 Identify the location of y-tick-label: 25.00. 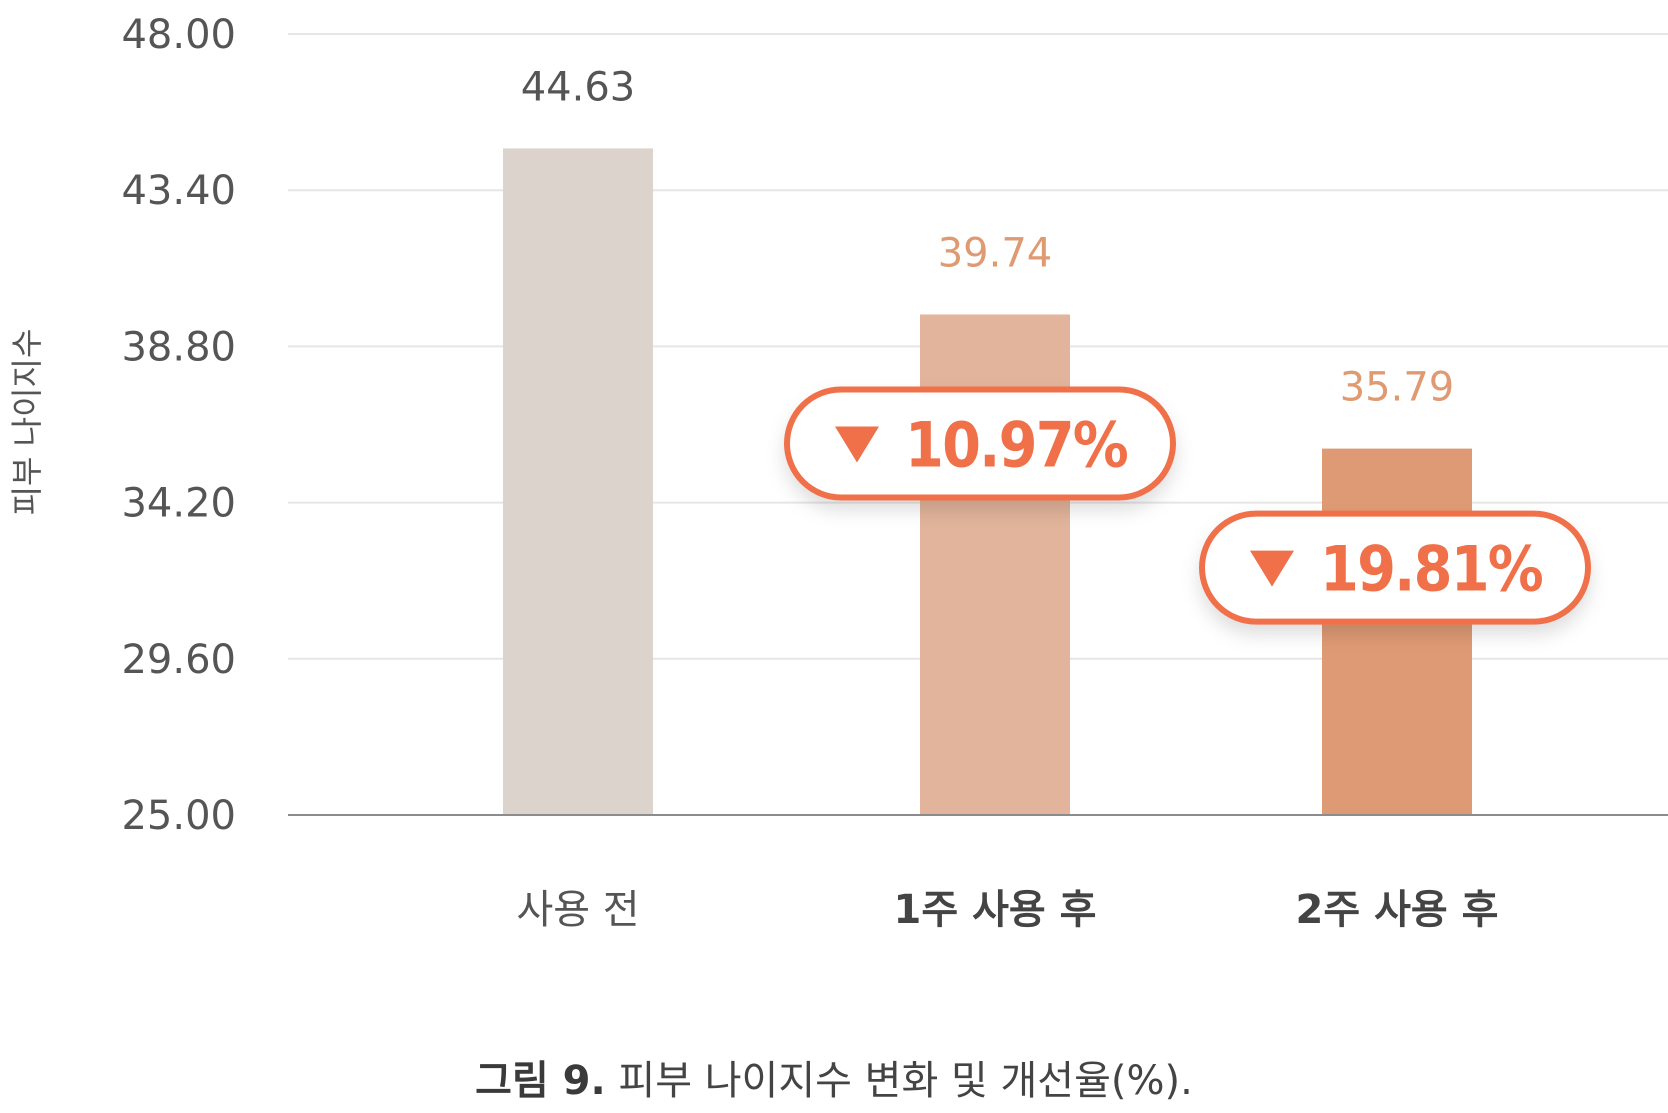
(178, 816).